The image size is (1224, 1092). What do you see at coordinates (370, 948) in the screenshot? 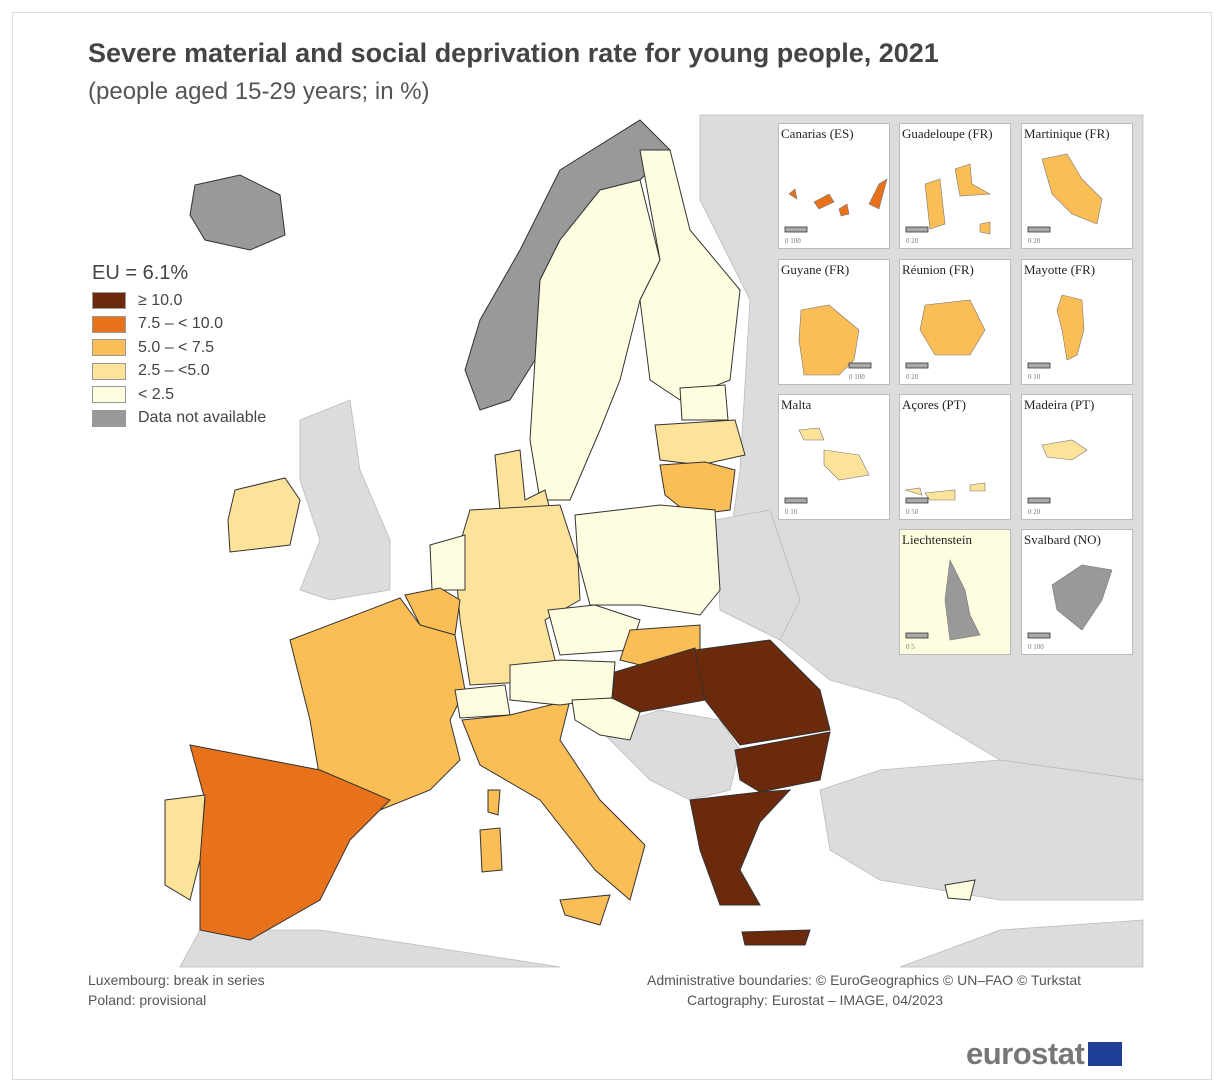
I see `region-non-eu-africa` at bounding box center [370, 948].